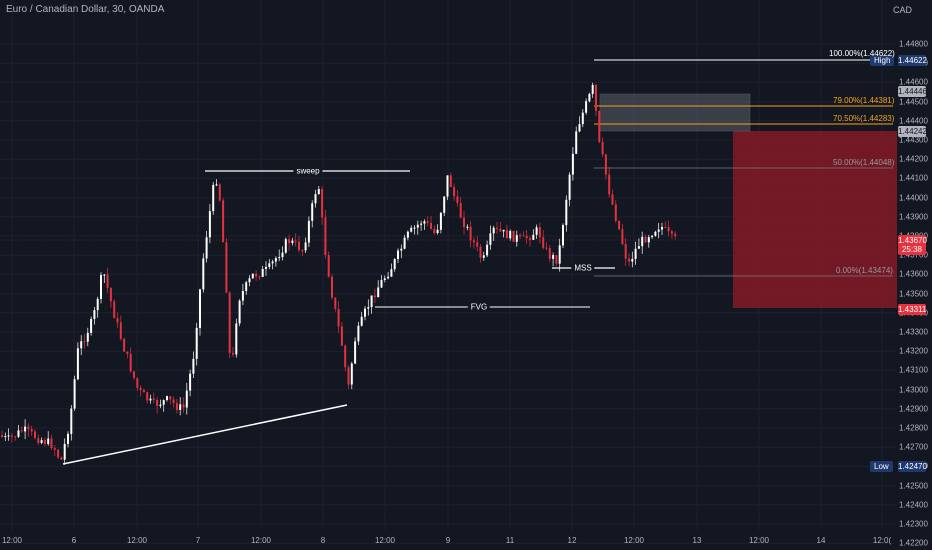  Describe the element at coordinates (864, 118) in the screenshot. I see `fib-705-label: 70.50%(1.44283)` at that location.